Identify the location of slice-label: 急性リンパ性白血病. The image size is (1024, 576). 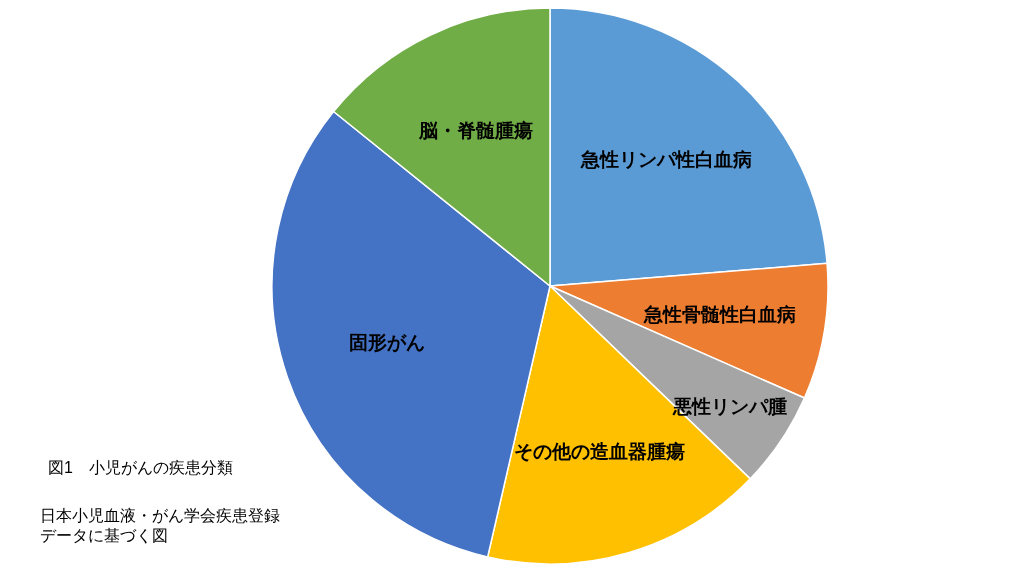
(666, 159).